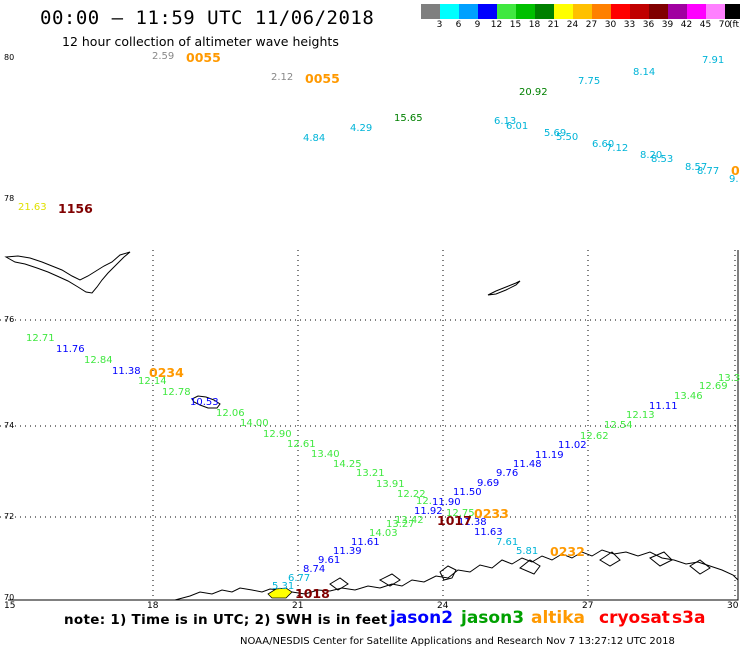 The image size is (740, 650). I want to click on wave-label: 13.91, so click(390, 484).